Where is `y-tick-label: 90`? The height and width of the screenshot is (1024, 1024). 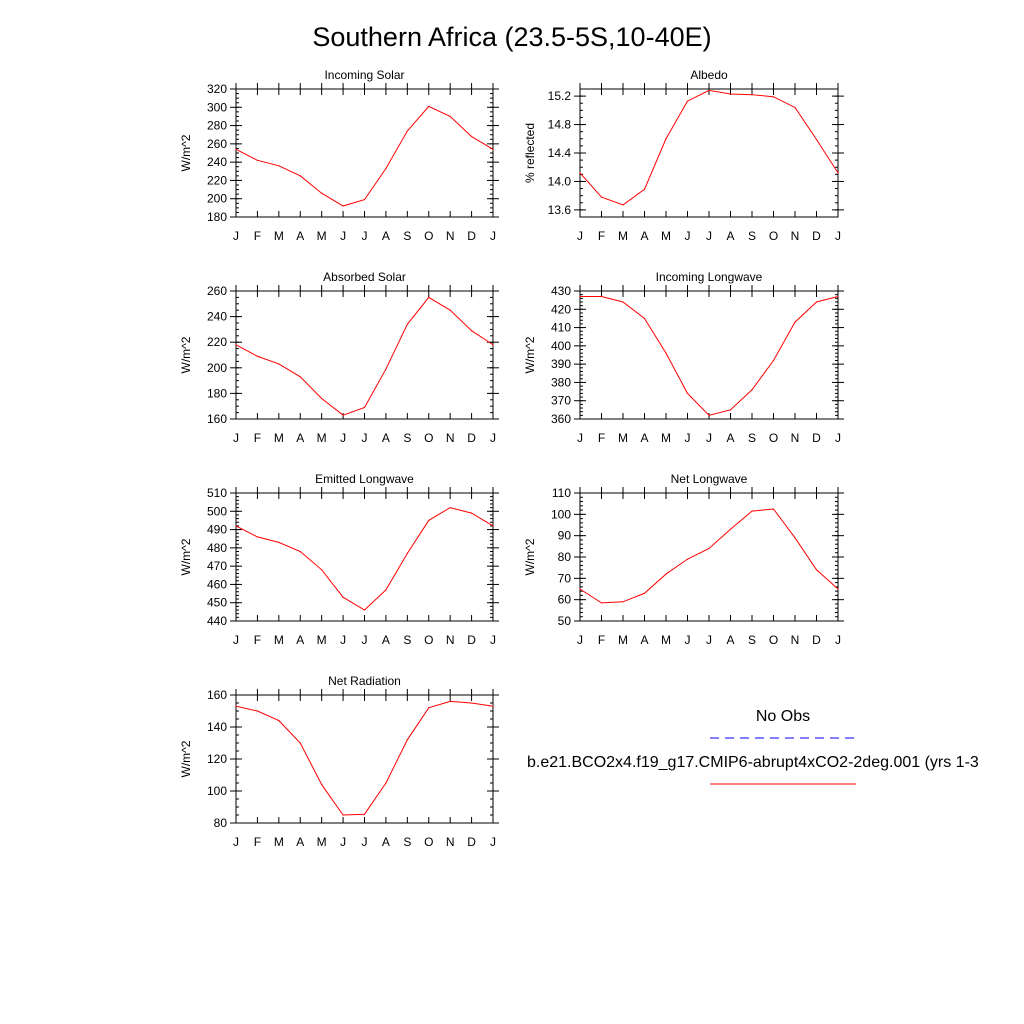
y-tick-label: 90 is located at coordinates (565, 536).